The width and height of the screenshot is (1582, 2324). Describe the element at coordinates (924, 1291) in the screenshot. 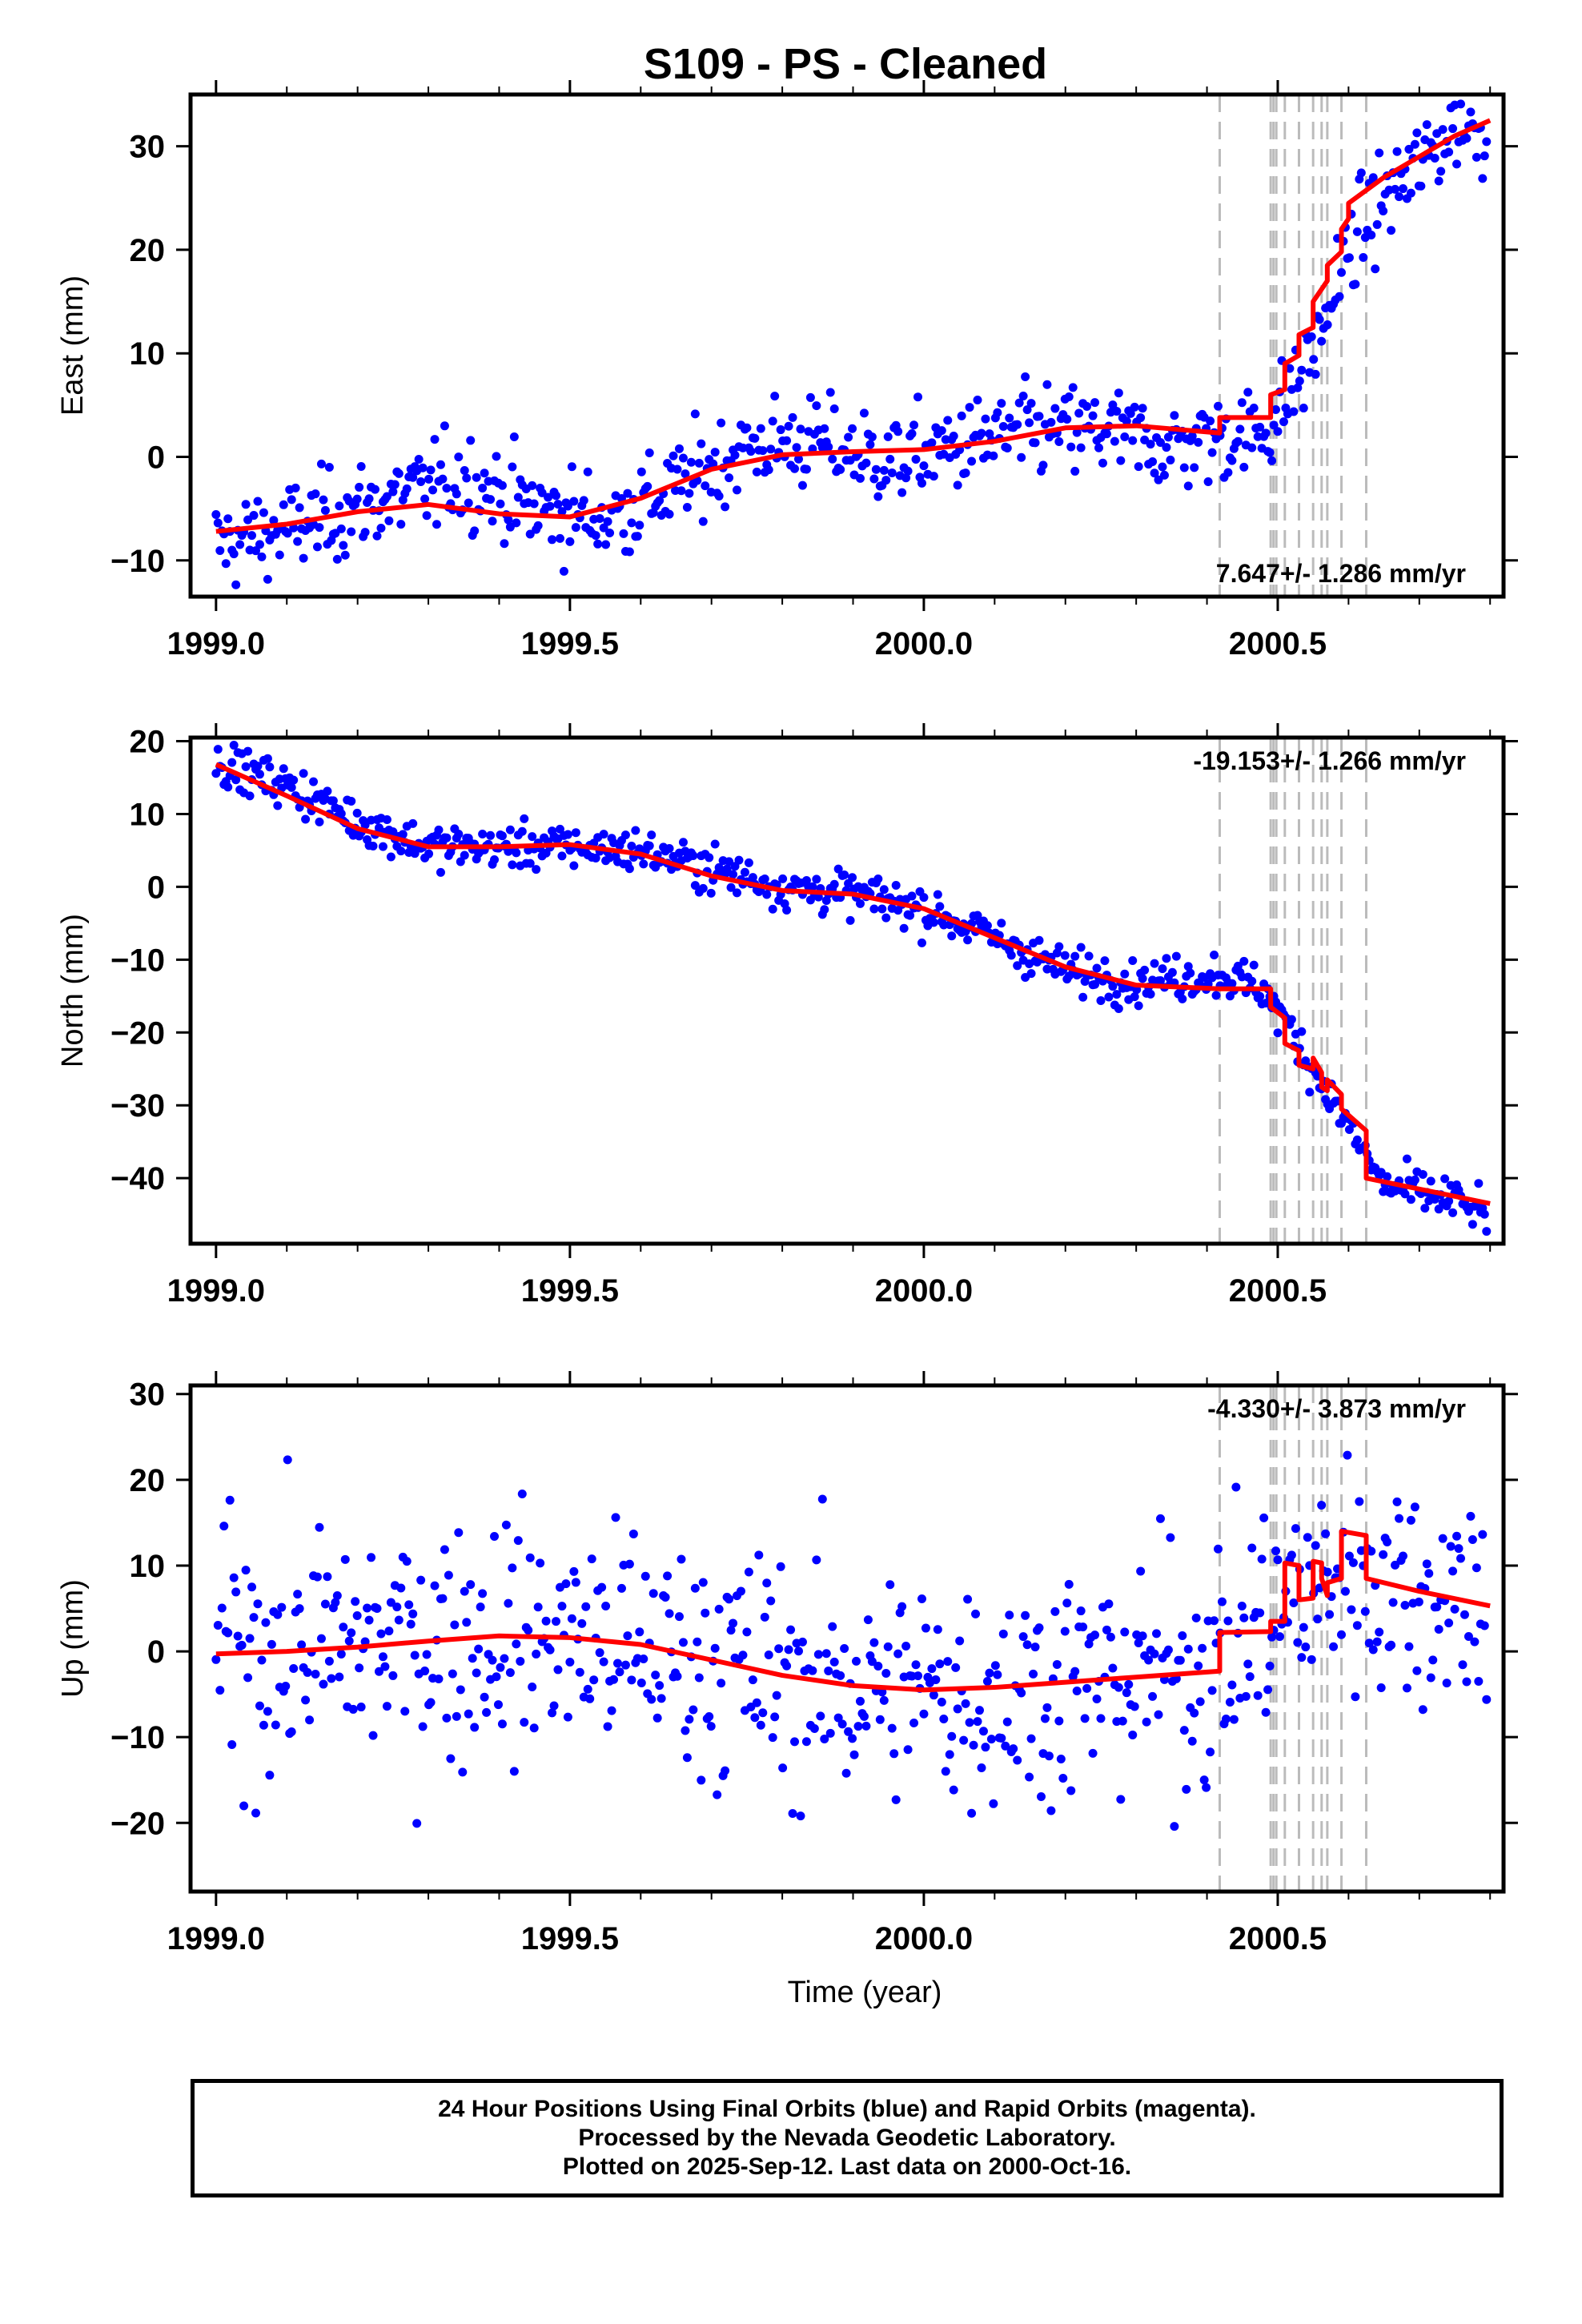

I see `x-tick-label: 2000.0` at that location.